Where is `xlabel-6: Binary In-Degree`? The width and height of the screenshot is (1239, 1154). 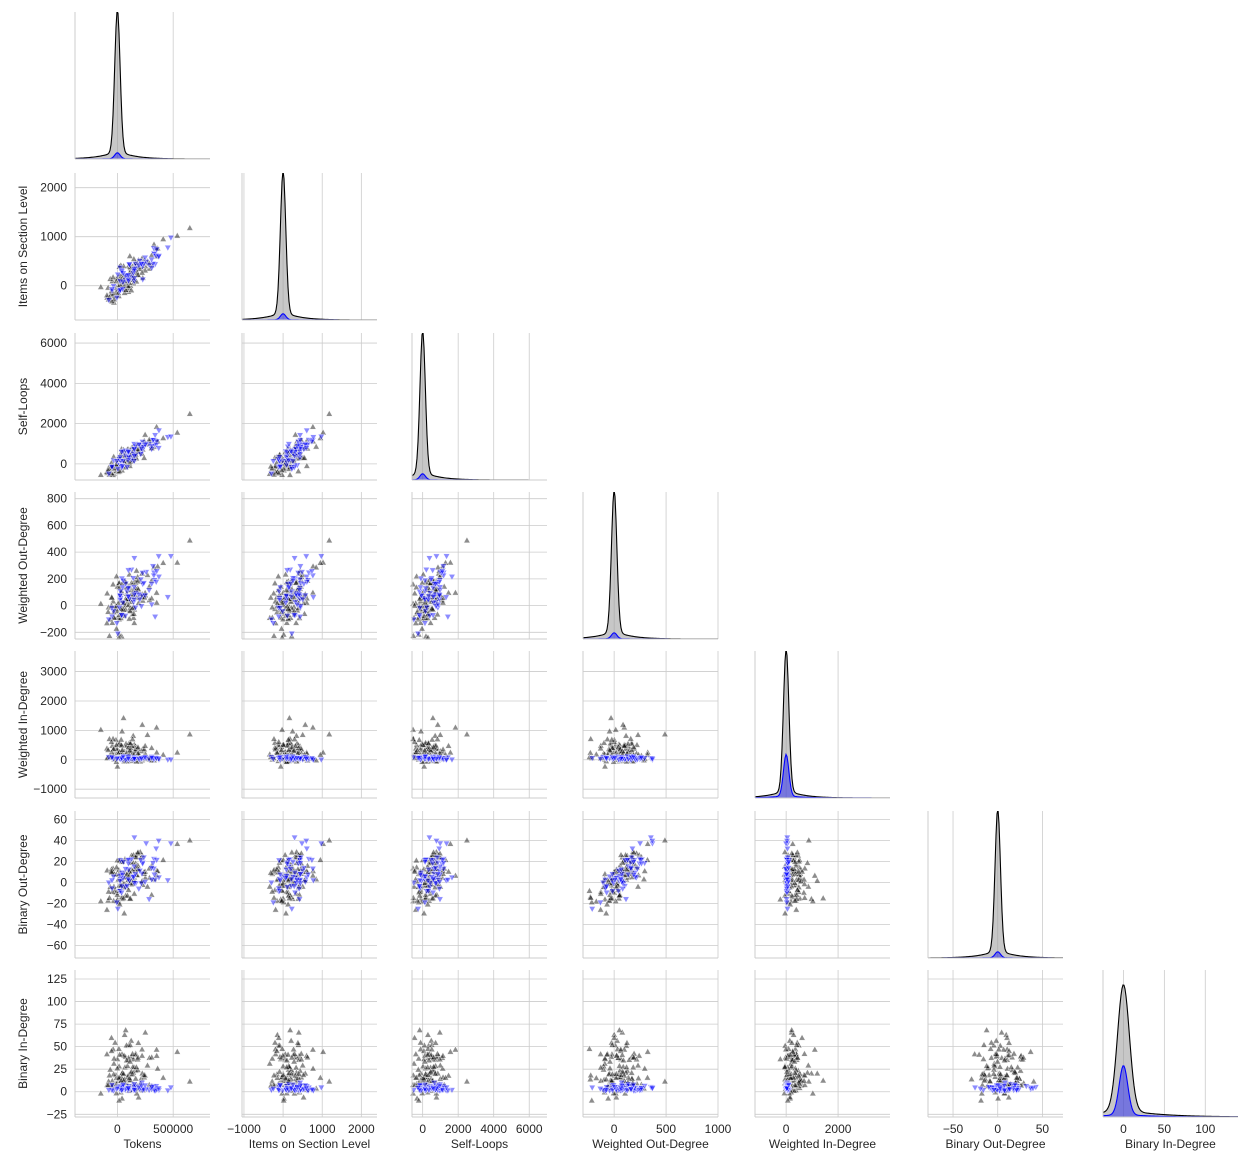 xlabel-6: Binary In-Degree is located at coordinates (1170, 1144).